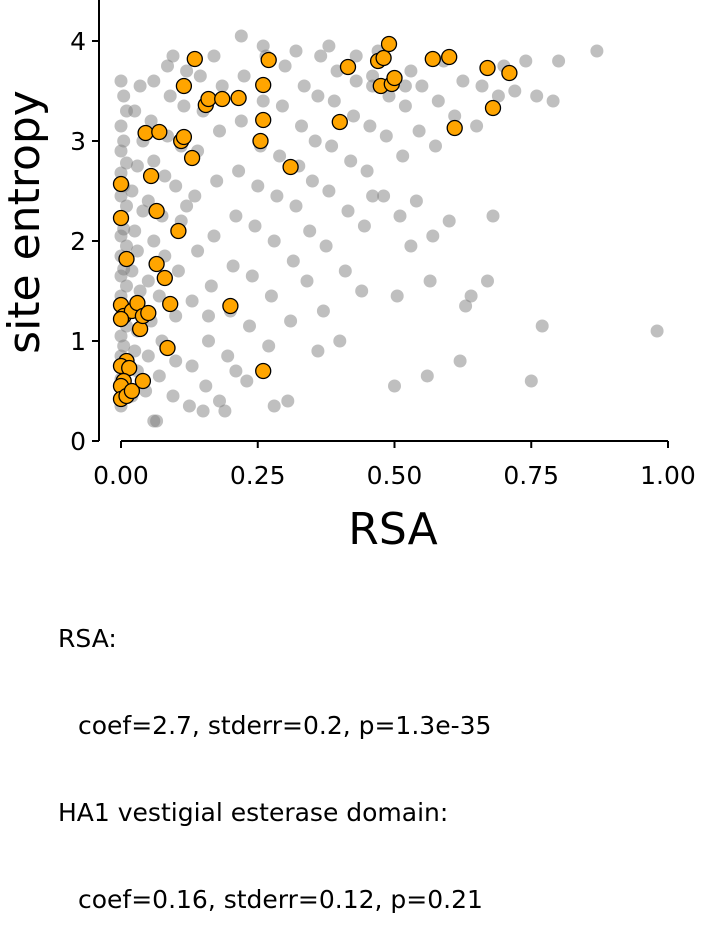 The image size is (704, 943). I want to click on x-tick-label: 0.50, so click(395, 475).